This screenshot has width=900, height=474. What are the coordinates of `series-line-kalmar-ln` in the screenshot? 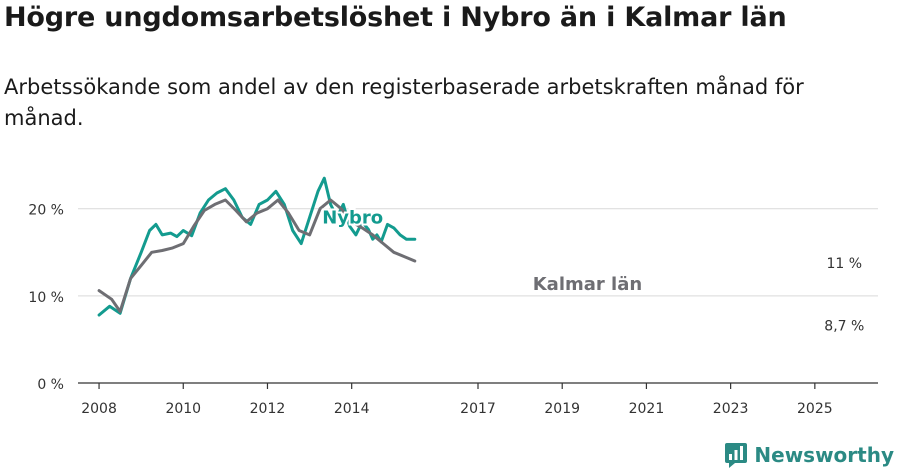 It's located at (257, 255).